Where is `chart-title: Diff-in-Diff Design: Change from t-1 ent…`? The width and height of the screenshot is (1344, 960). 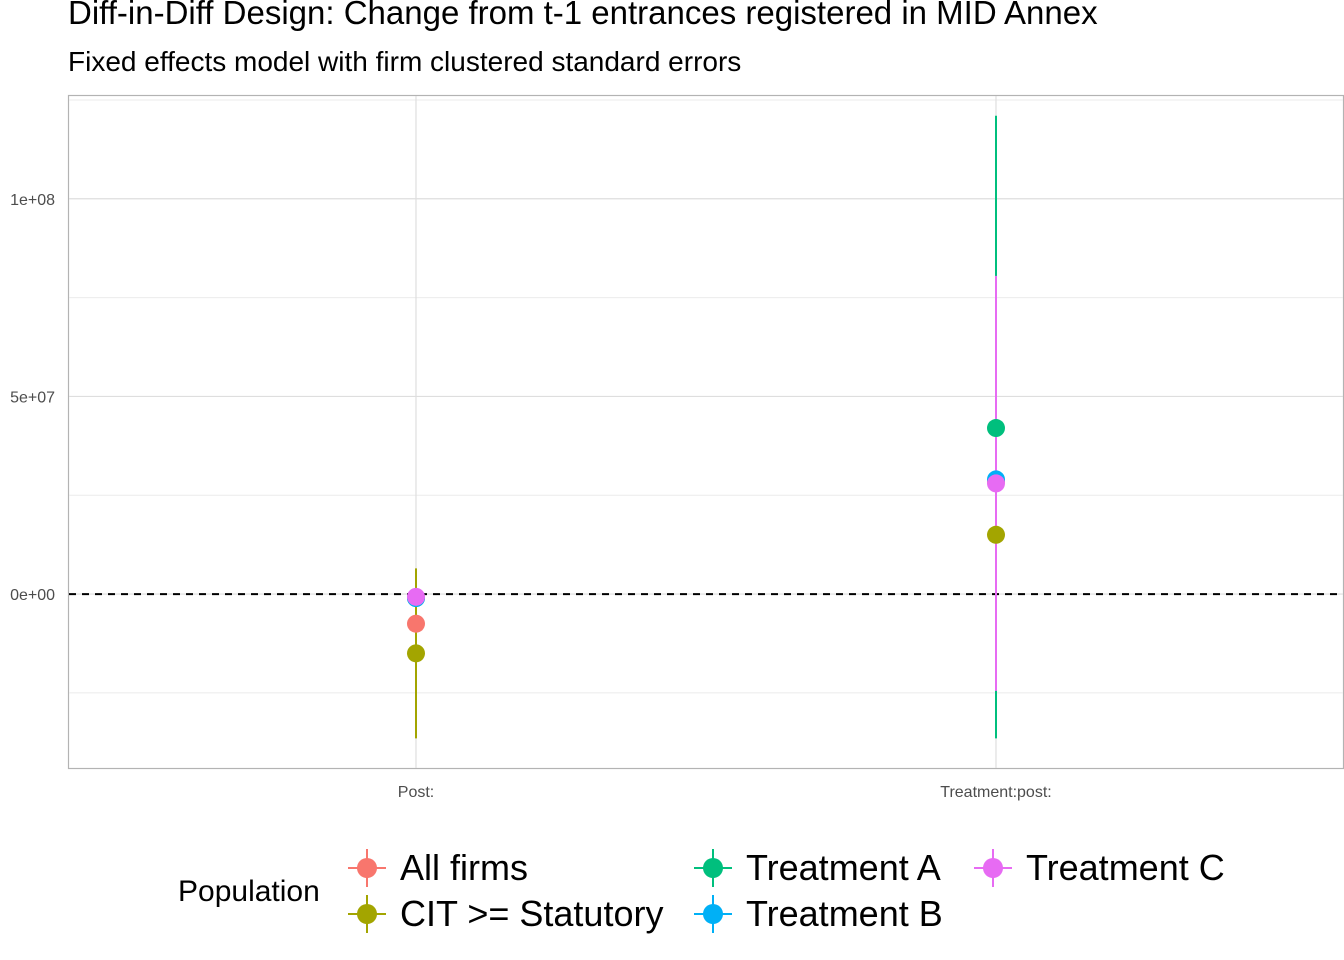
chart-title: Diff-in-Diff Design: Change from t-1 ent… is located at coordinates (583, 15).